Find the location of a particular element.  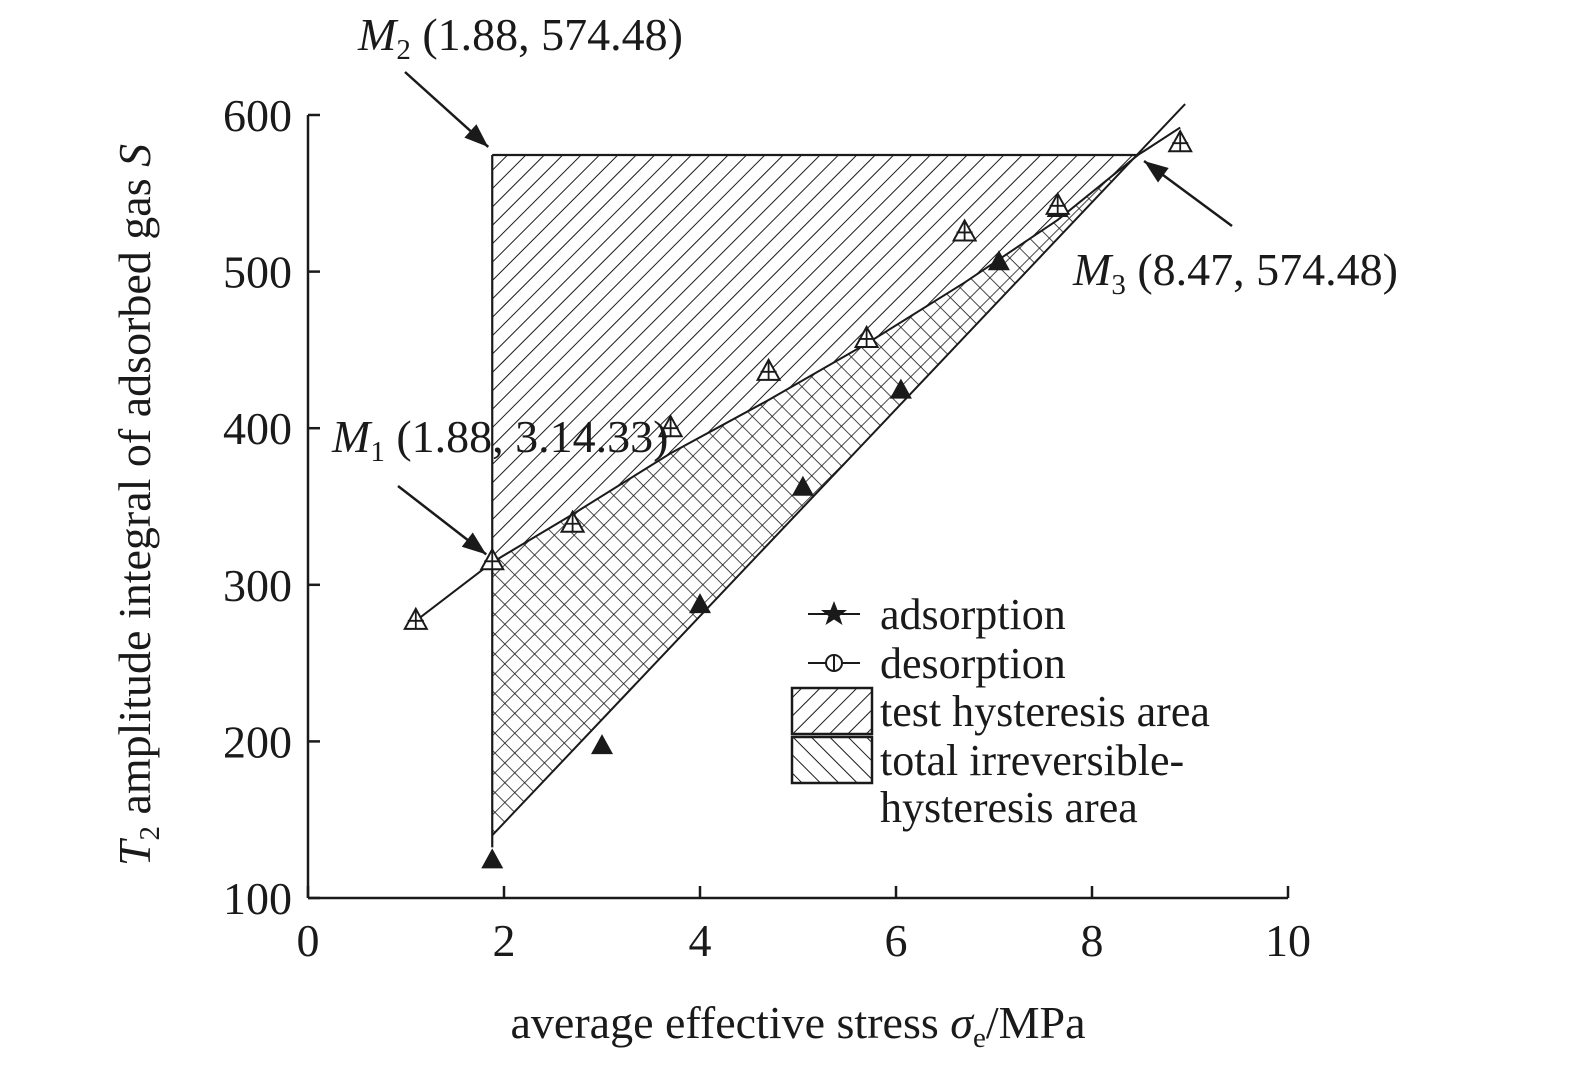

x-axis-ticks: 0 2 4 6 8 10 is located at coordinates (804, 926).